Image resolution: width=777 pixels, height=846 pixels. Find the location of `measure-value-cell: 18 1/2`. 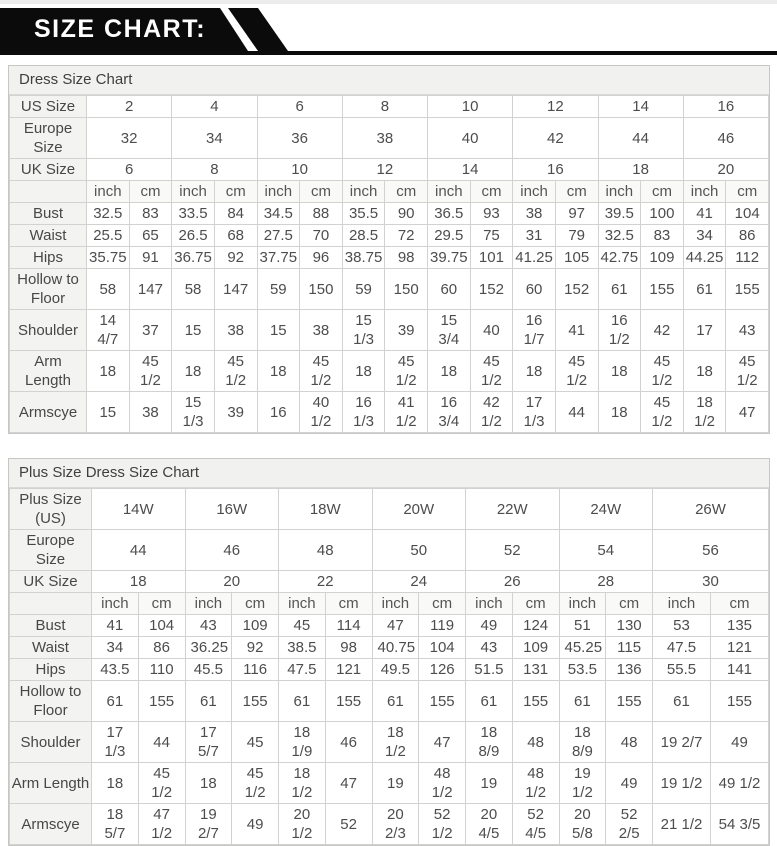

measure-value-cell: 18 1/2 is located at coordinates (395, 742).